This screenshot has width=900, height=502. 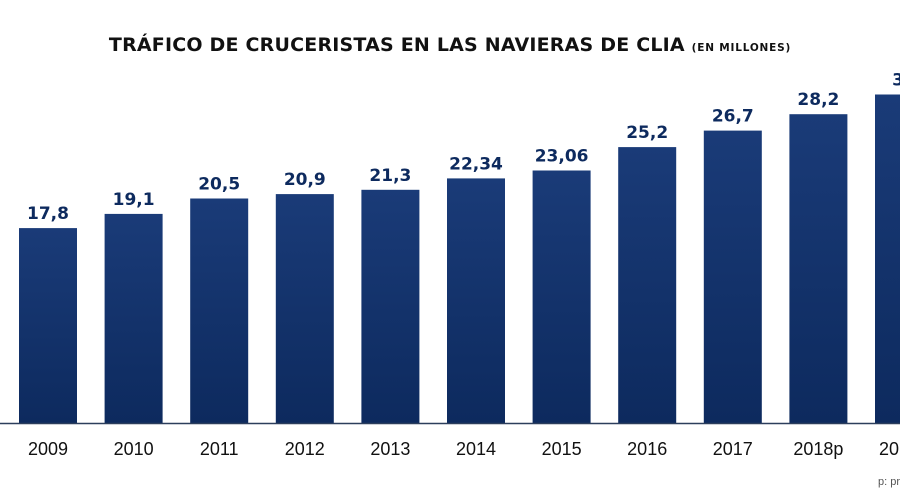 I want to click on bar-2013, so click(x=390, y=306).